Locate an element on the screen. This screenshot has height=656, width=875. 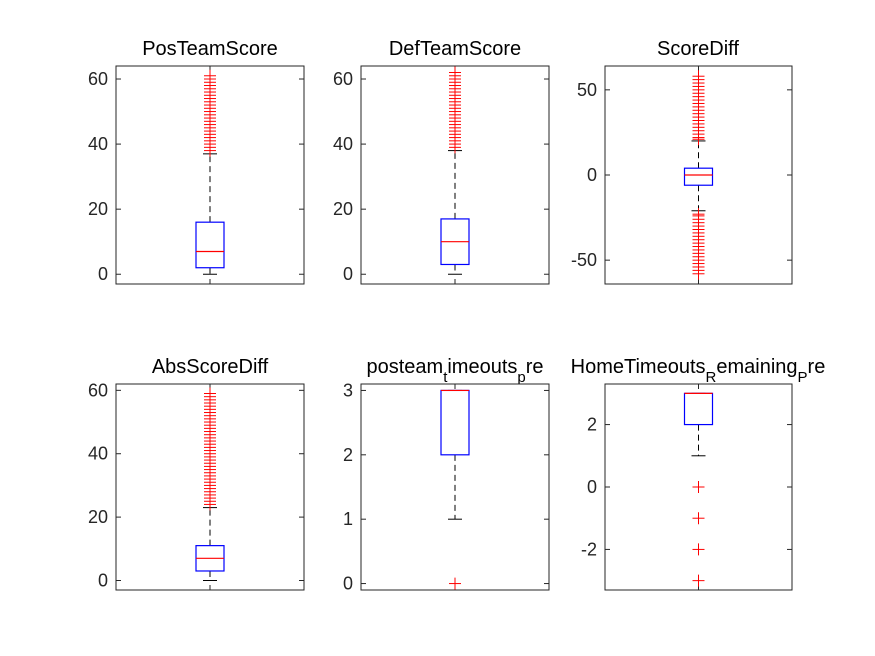
subplot-3: -50 0 50 is located at coordinates (682, 175).